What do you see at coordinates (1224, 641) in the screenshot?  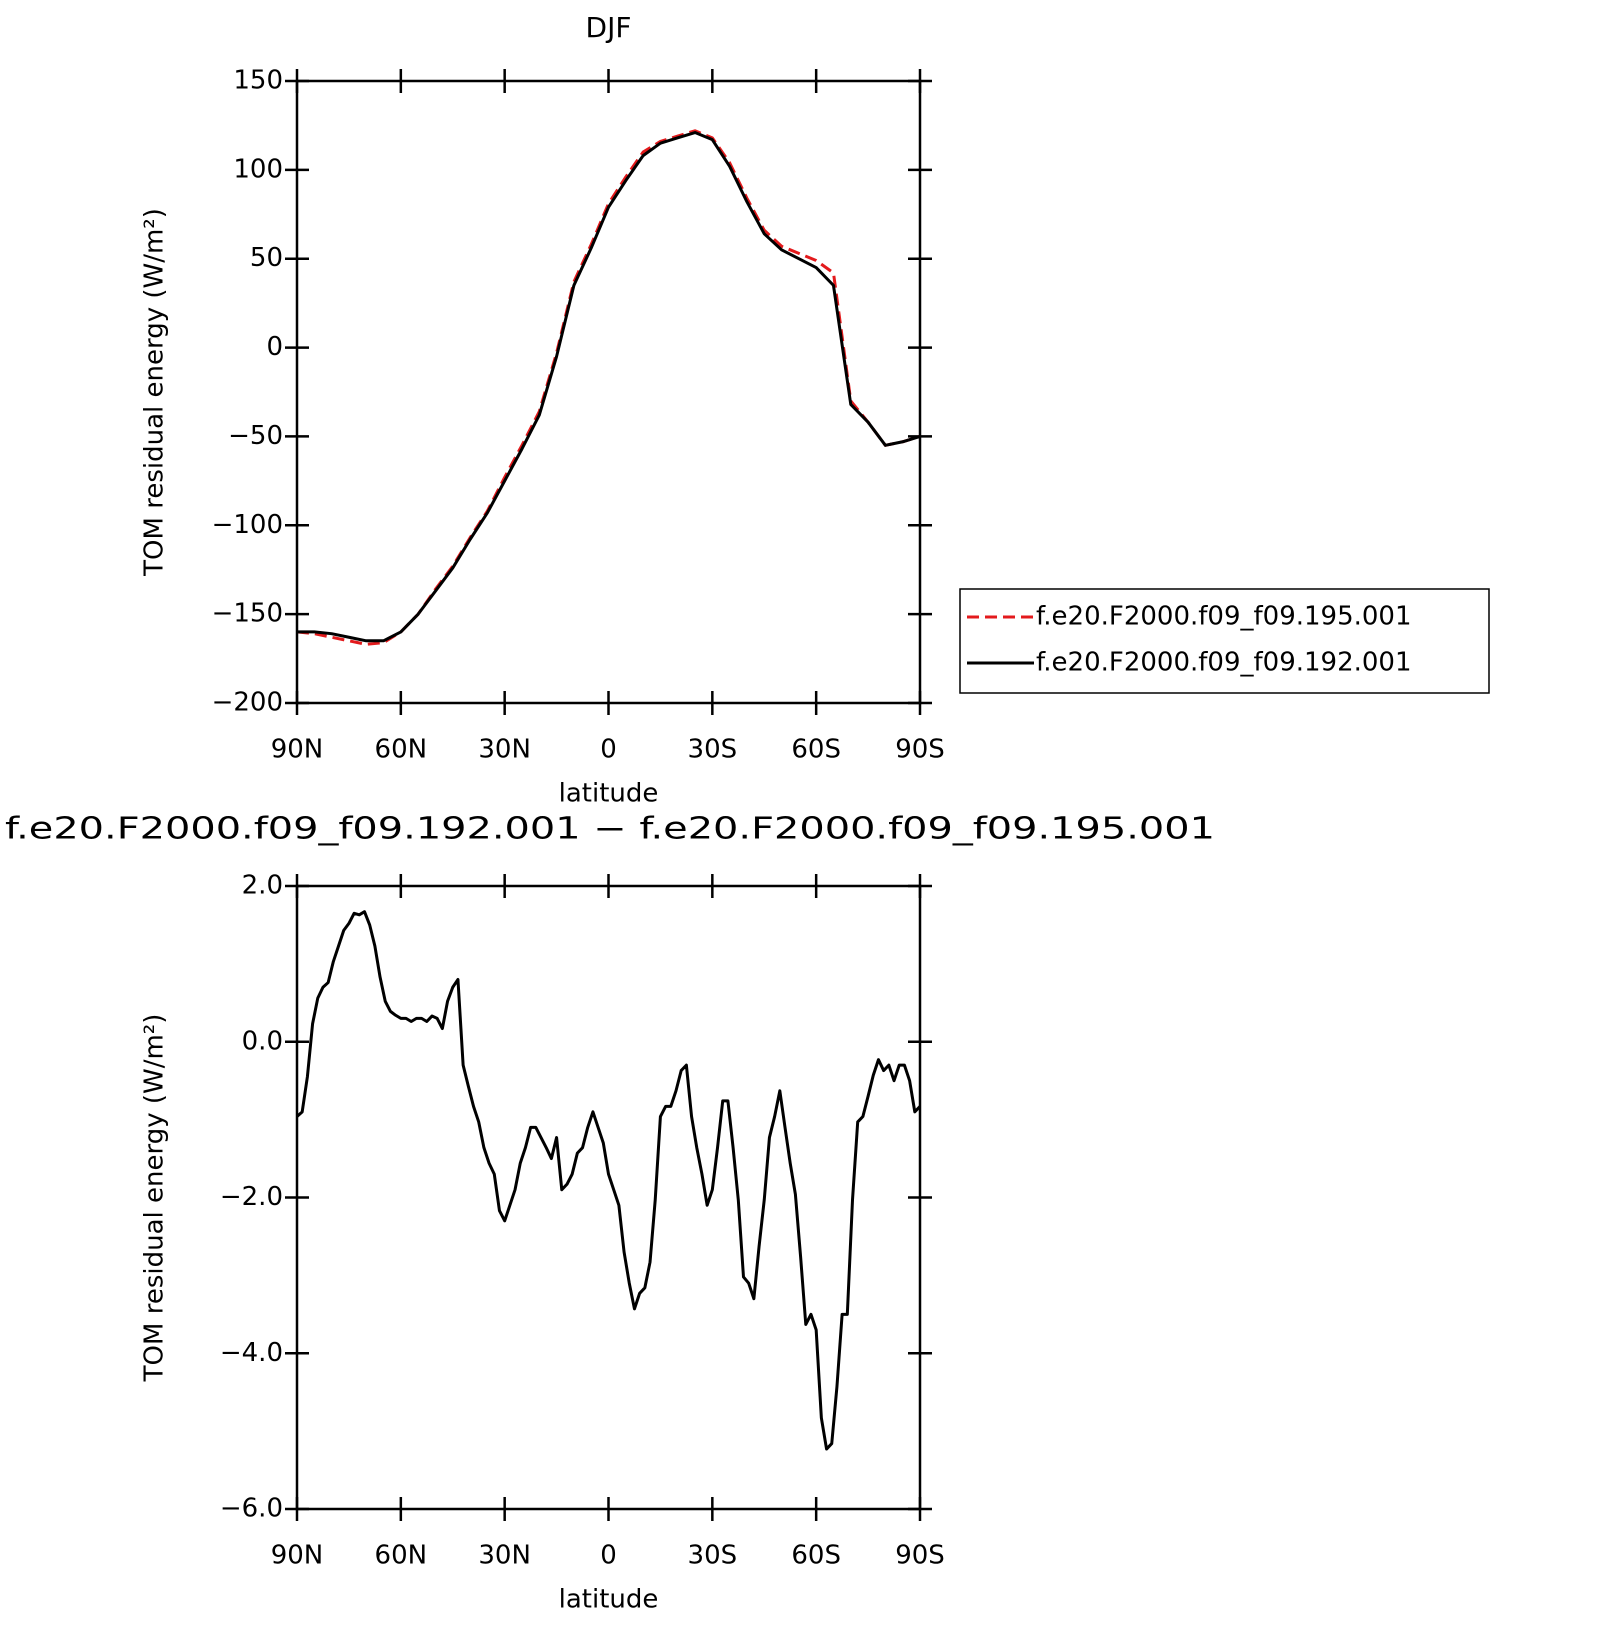 I see `legend-box` at bounding box center [1224, 641].